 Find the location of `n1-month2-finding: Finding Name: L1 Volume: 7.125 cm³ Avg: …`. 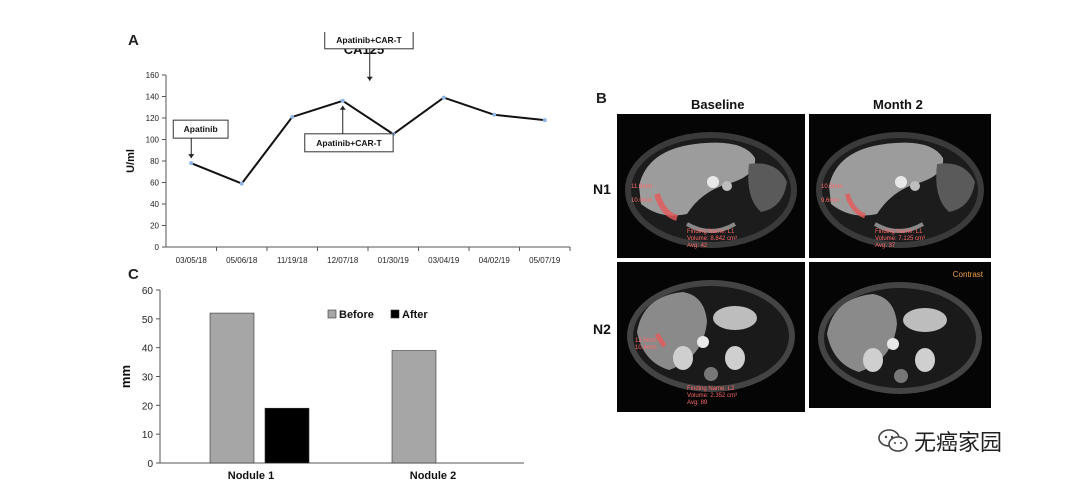

n1-month2-finding: Finding Name: L1 Volume: 7.125 cm³ Avg: … is located at coordinates (900, 239).